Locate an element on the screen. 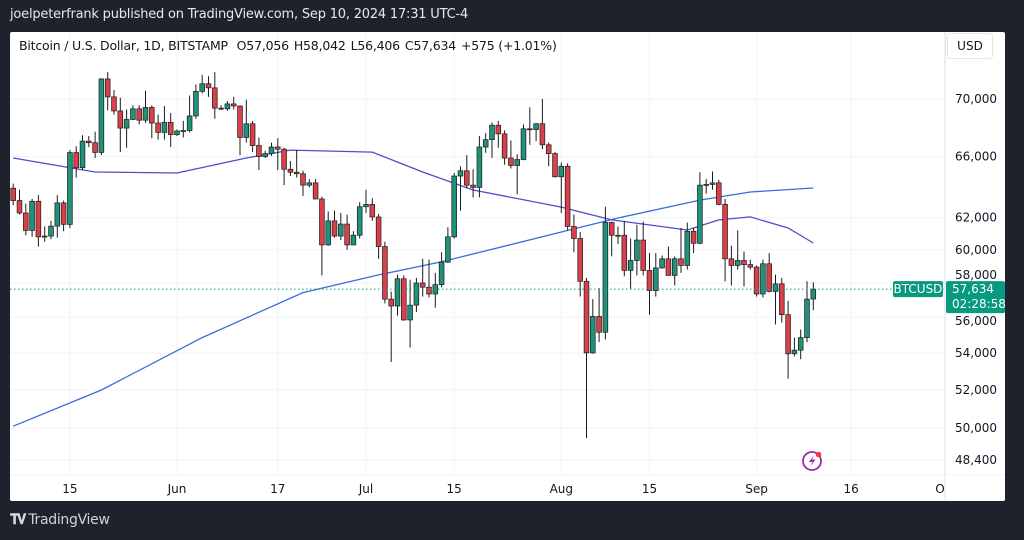 This screenshot has height=540, width=1024. time-tick-label: Jul is located at coordinates (365, 489).